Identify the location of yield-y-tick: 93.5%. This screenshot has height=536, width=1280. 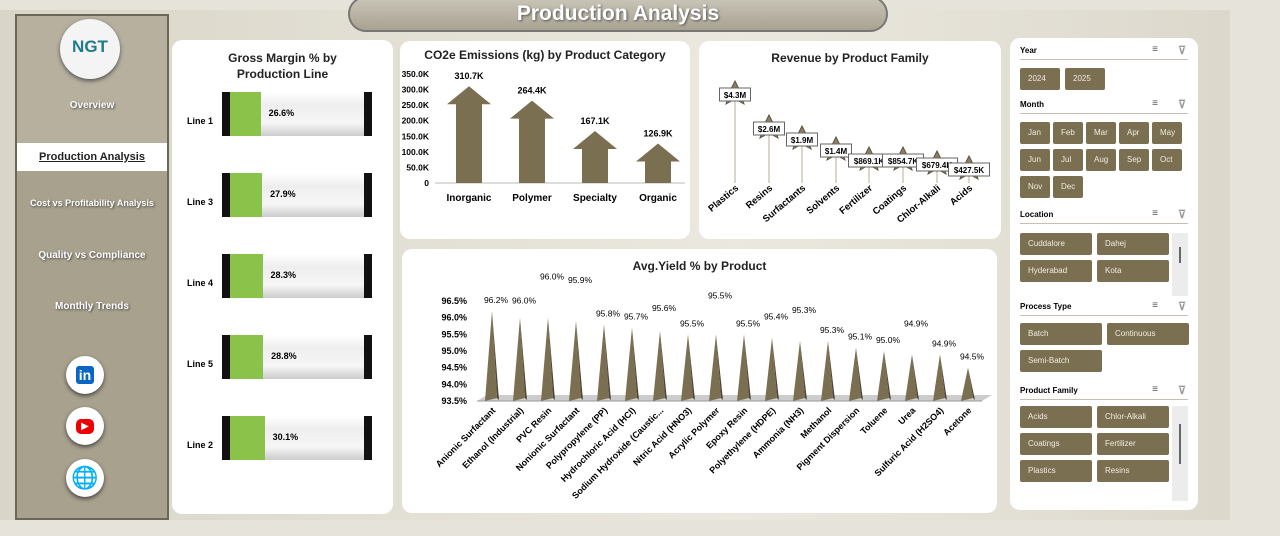
(454, 401).